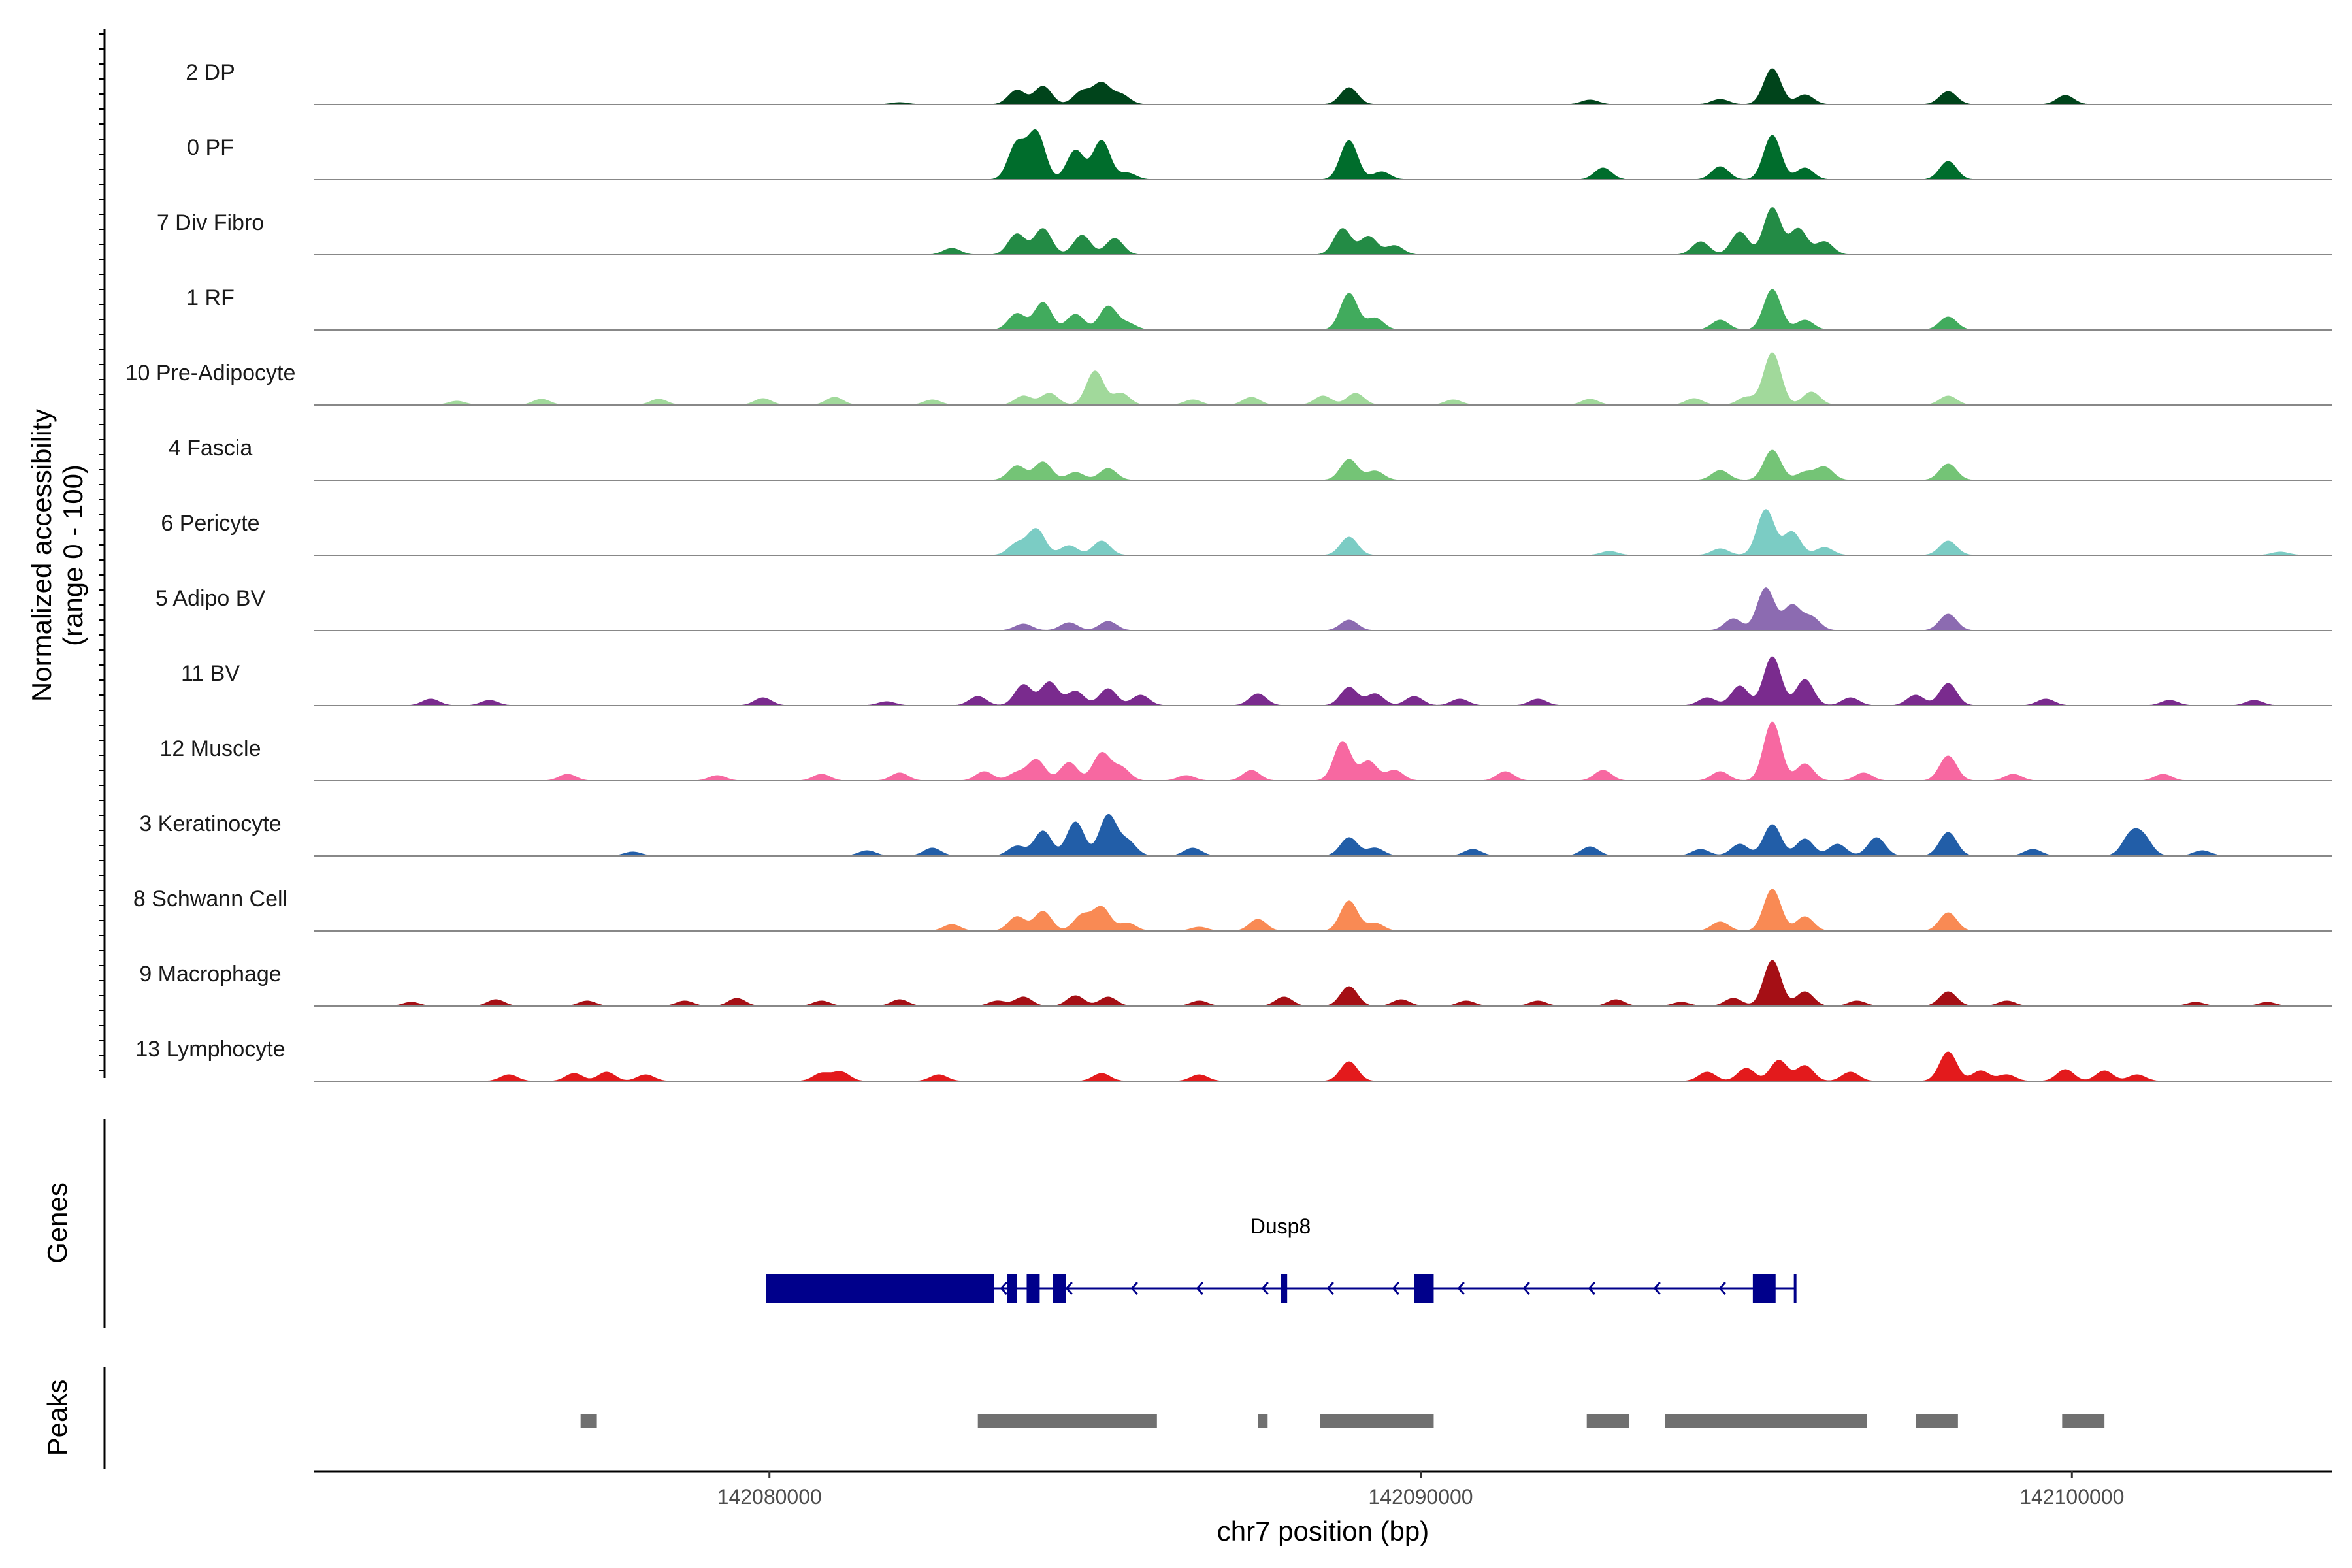 This screenshot has width=2352, height=1568. I want to click on y-axis-title-line2: (range 0 - 100), so click(72, 555).